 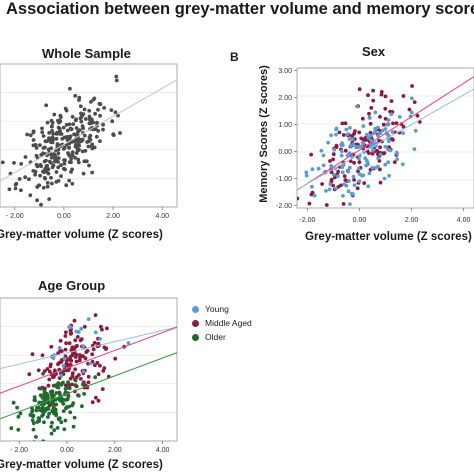 What do you see at coordinates (284, 206) in the screenshot?
I see `y-tick-label: -2.00` at bounding box center [284, 206].